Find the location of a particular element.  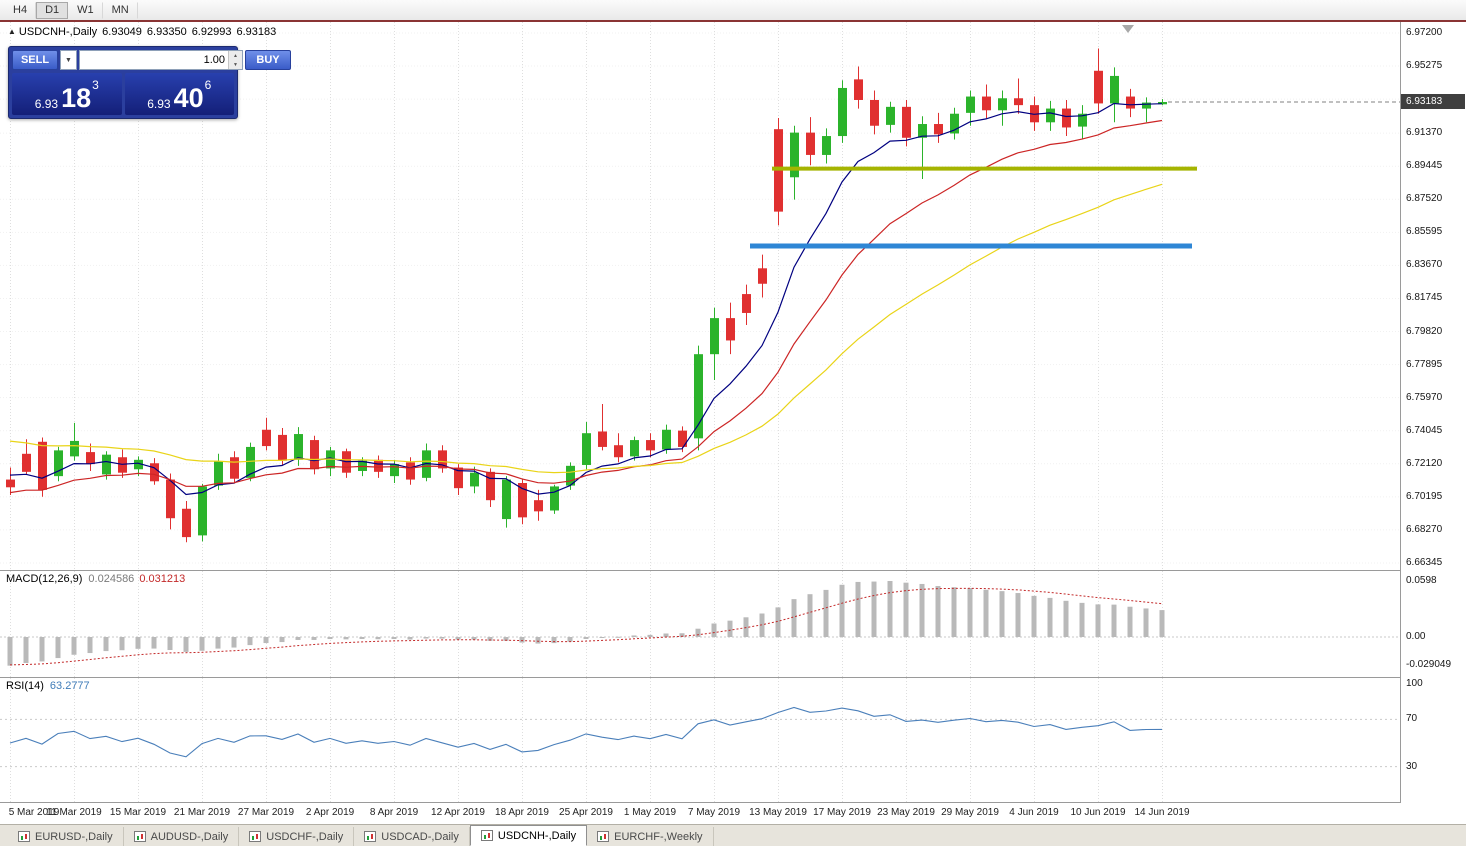

price-axis-label: 6.95275 is located at coordinates (1424, 66).